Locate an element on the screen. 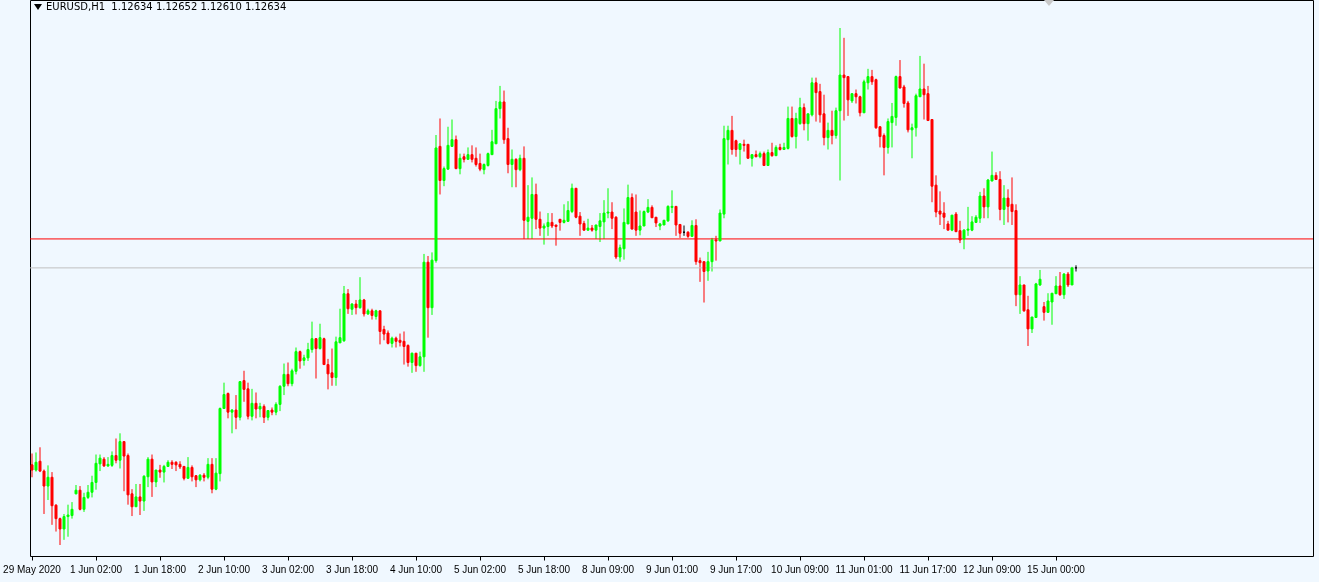 The height and width of the screenshot is (582, 1319). x-tick-label: 3 Jun 18:00 is located at coordinates (352, 569).